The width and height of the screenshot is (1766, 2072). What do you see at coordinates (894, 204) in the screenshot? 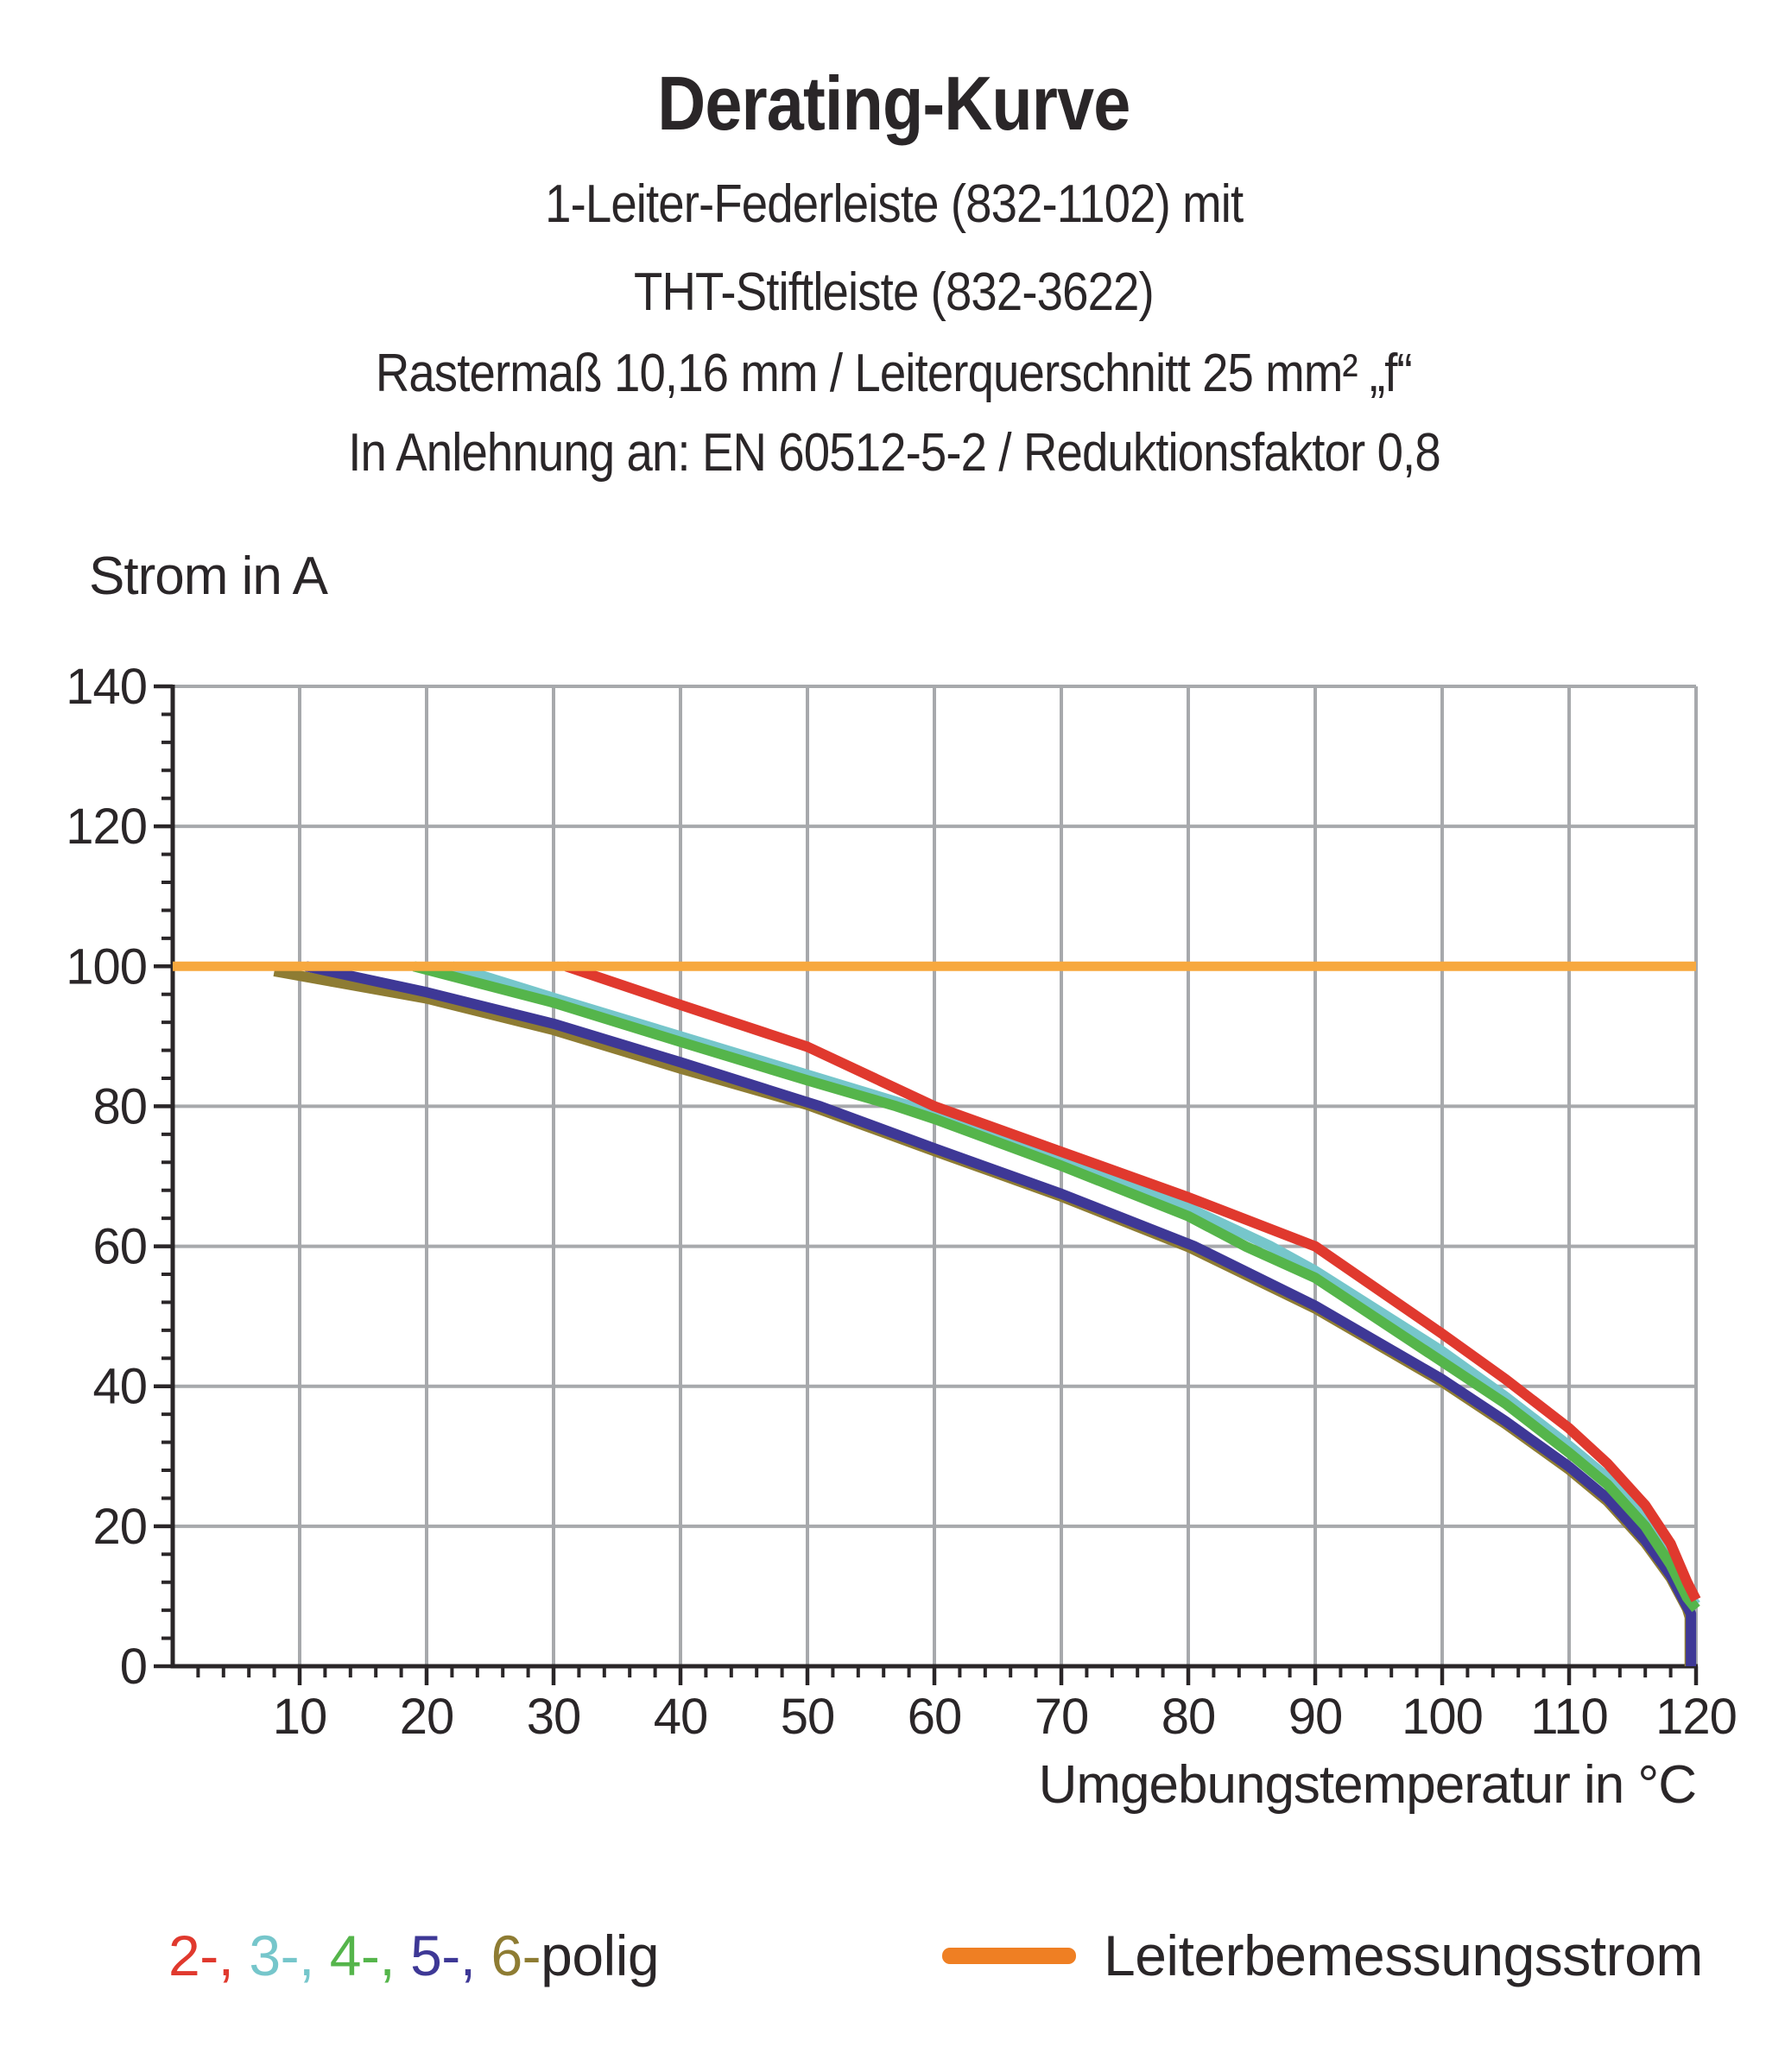
I see `chart-subtitle-1: 1-Leiter-Federleiste (832-1102) mit` at bounding box center [894, 204].